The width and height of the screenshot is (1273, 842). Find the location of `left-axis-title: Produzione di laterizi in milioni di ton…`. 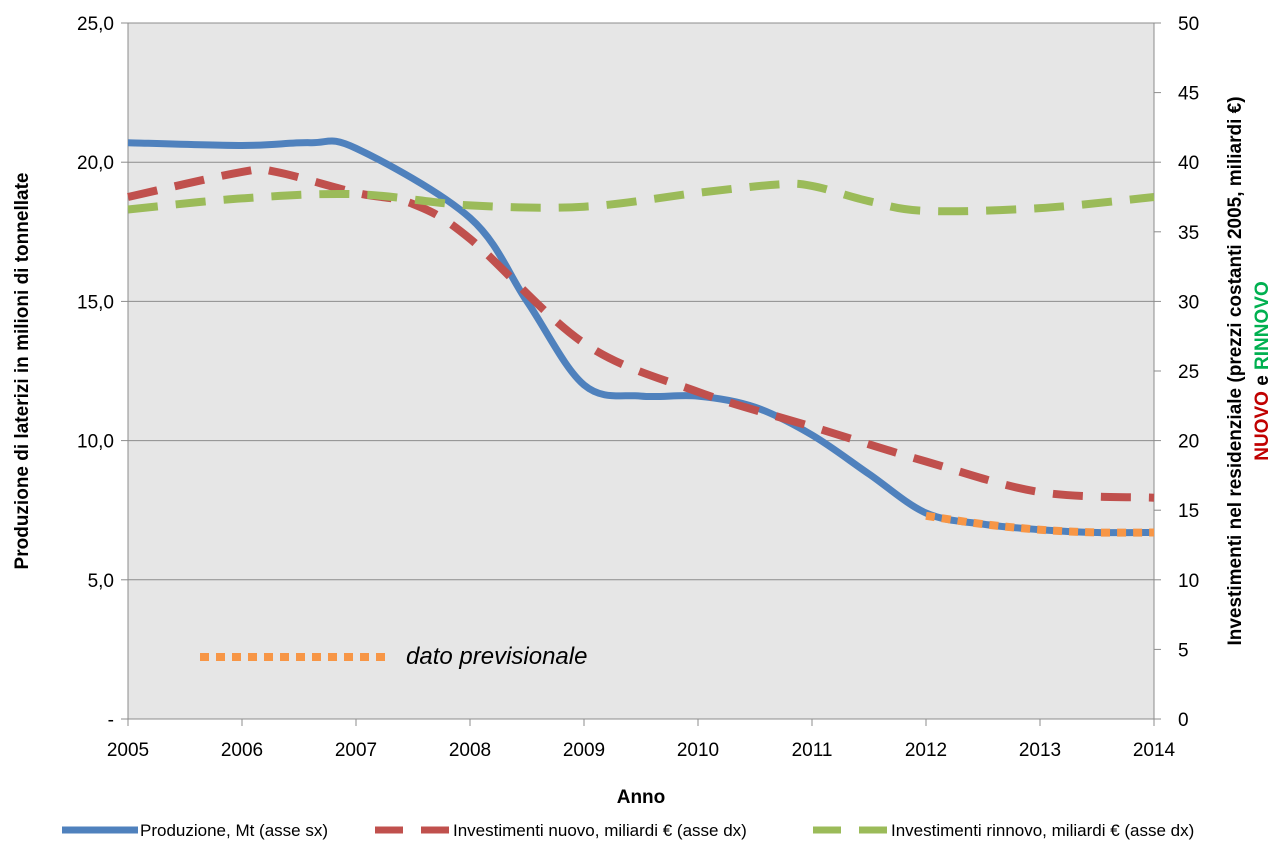

left-axis-title: Produzione di laterizi in milioni di ton… is located at coordinates (22, 371).